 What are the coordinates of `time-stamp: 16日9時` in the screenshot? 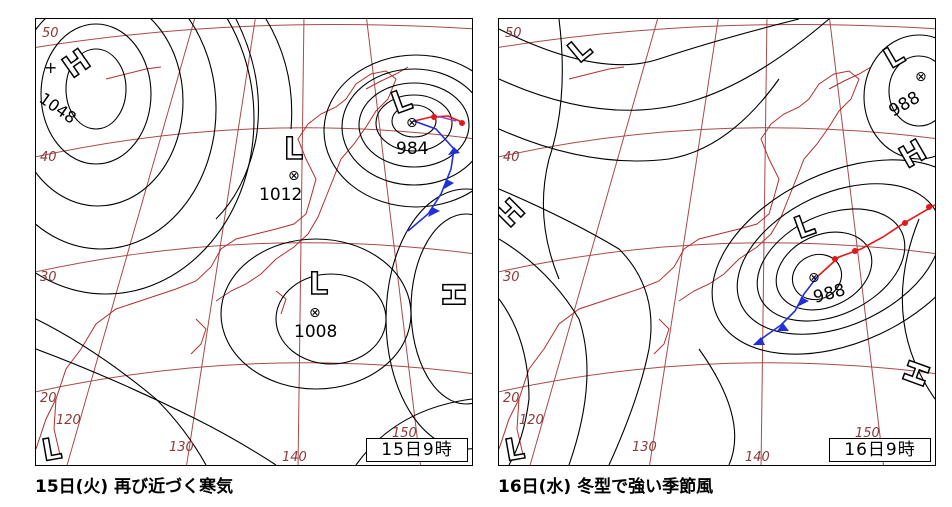 It's located at (880, 450).